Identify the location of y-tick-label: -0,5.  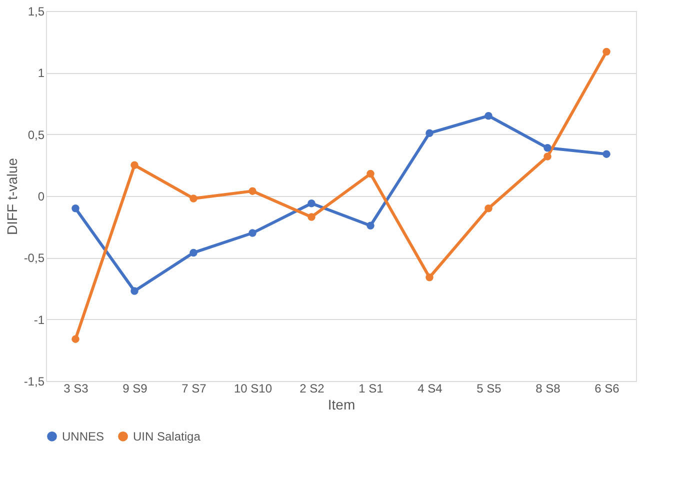
(34, 258).